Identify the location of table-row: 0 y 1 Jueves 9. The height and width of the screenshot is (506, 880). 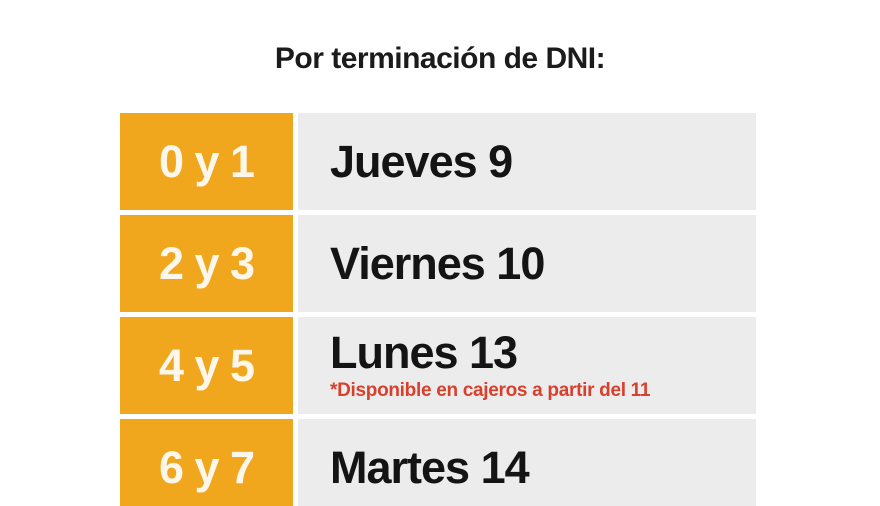
(438, 161).